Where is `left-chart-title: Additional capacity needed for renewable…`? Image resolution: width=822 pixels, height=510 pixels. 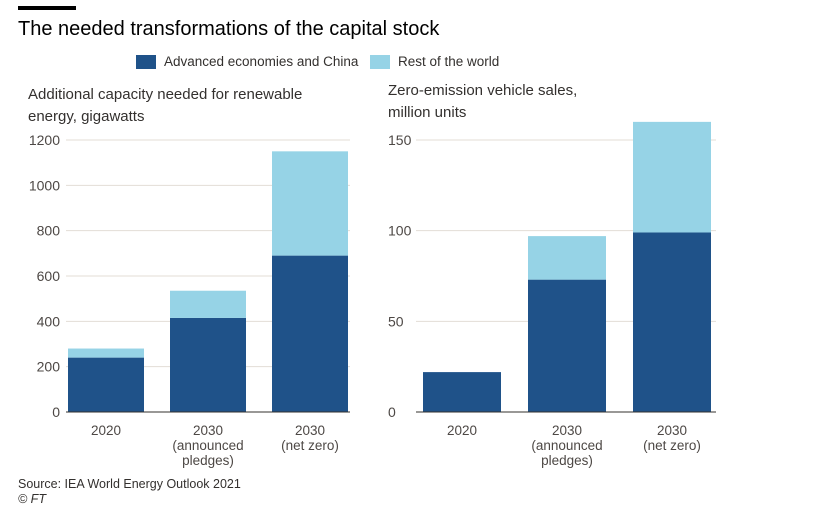
left-chart-title: Additional capacity needed for renewable… is located at coordinates (165, 106).